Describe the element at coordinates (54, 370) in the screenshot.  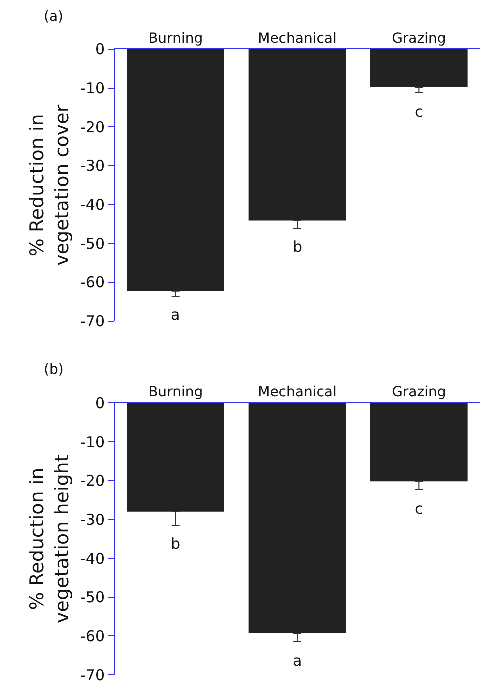
I see `chart-title: (b)` at that location.